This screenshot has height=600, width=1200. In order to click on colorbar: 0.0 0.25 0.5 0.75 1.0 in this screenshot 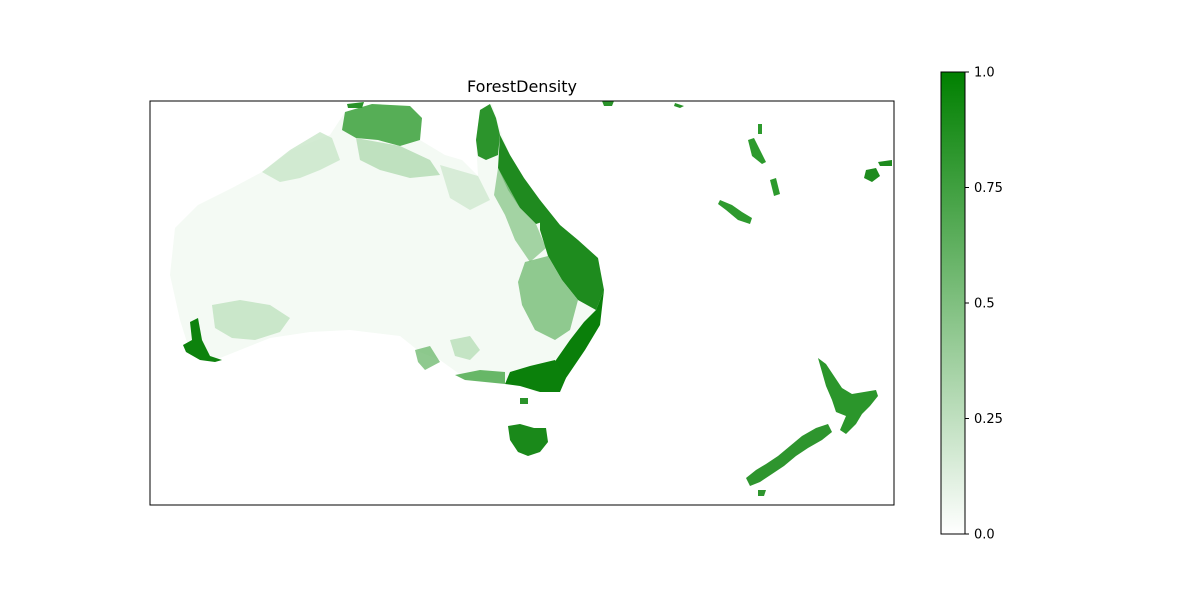, I will do `click(971, 304)`.